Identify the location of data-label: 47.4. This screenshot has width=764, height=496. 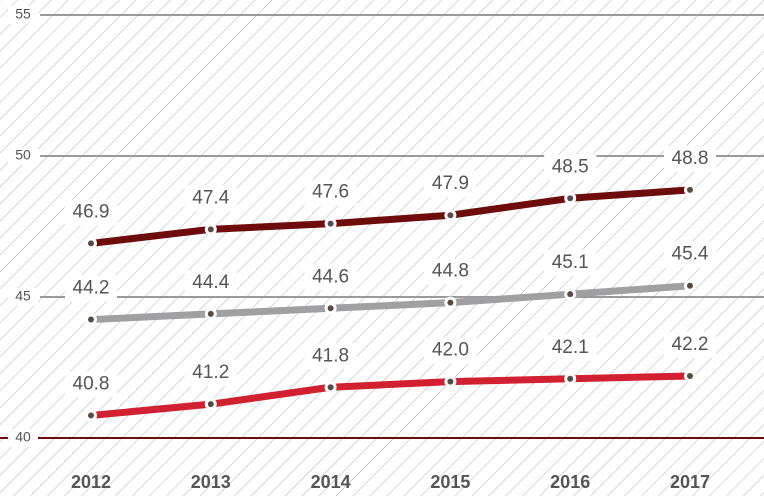
(210, 197).